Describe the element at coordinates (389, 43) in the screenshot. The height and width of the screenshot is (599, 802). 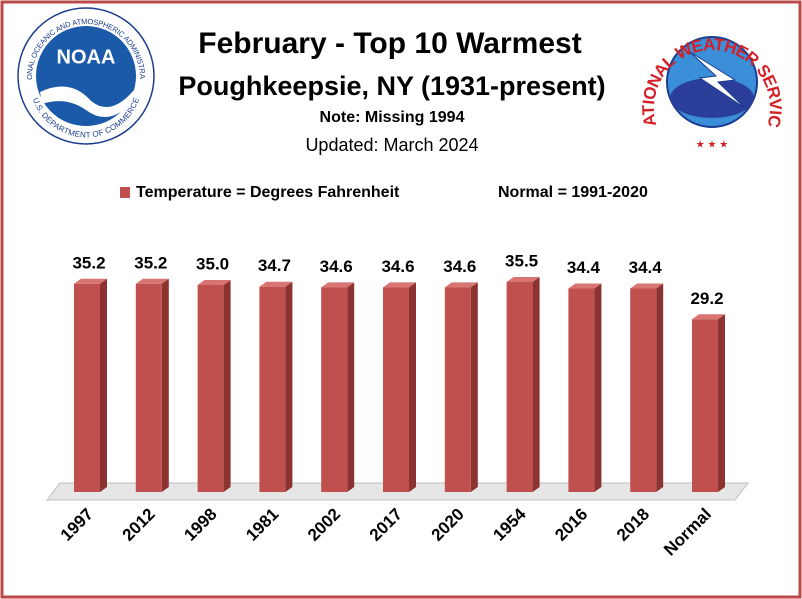
I see `chart-title: February - Top 10 Warmest` at that location.